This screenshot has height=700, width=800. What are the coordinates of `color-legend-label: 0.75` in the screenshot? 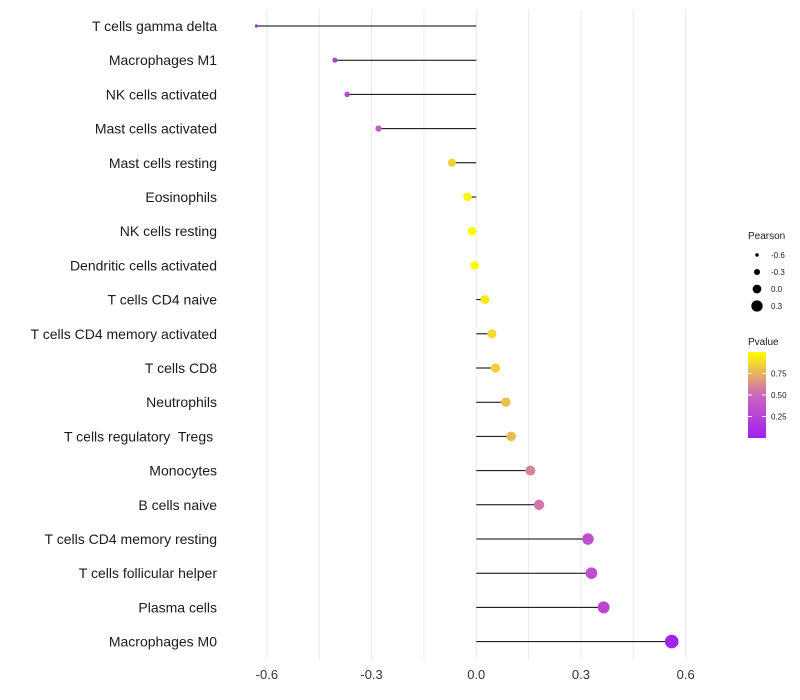 It's located at (779, 374).